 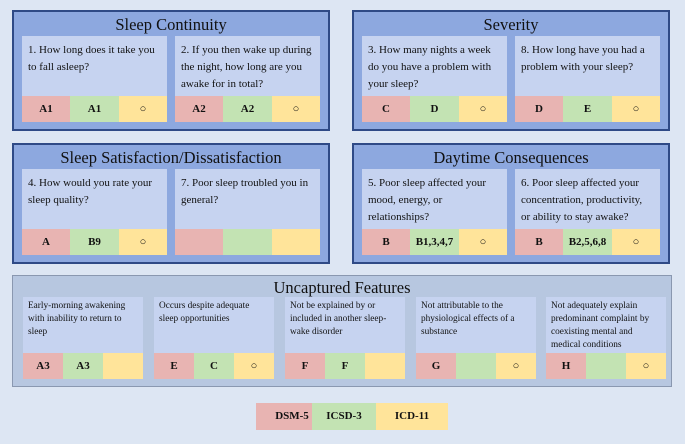 What do you see at coordinates (247, 109) in the screenshot?
I see `icsd-cell: A2` at bounding box center [247, 109].